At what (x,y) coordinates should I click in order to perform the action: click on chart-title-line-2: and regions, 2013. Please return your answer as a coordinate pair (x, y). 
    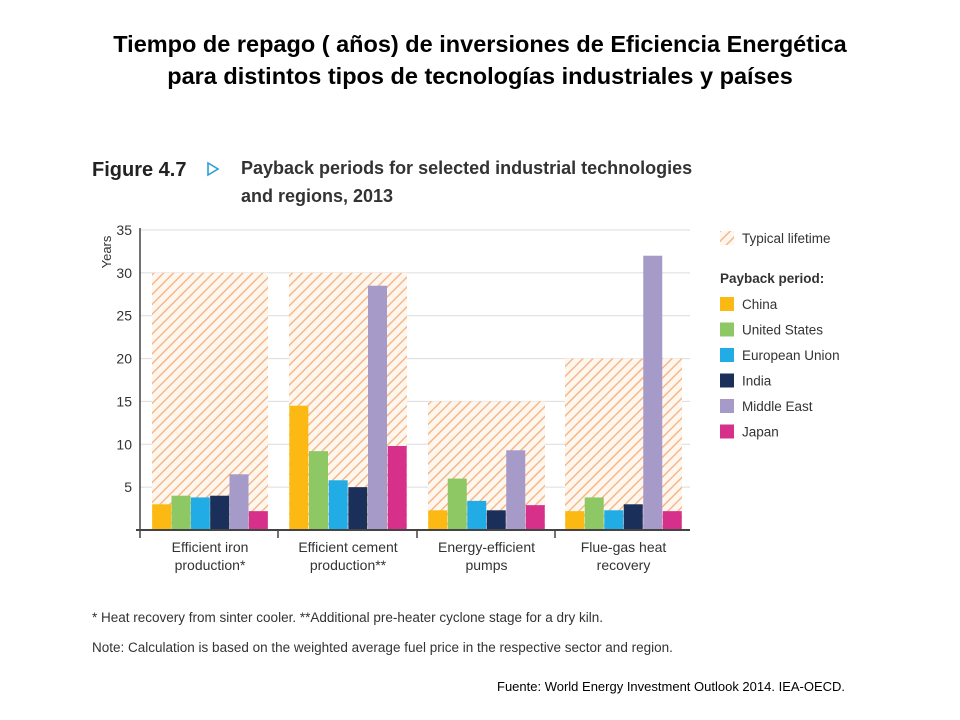
    Looking at the image, I should click on (317, 196).